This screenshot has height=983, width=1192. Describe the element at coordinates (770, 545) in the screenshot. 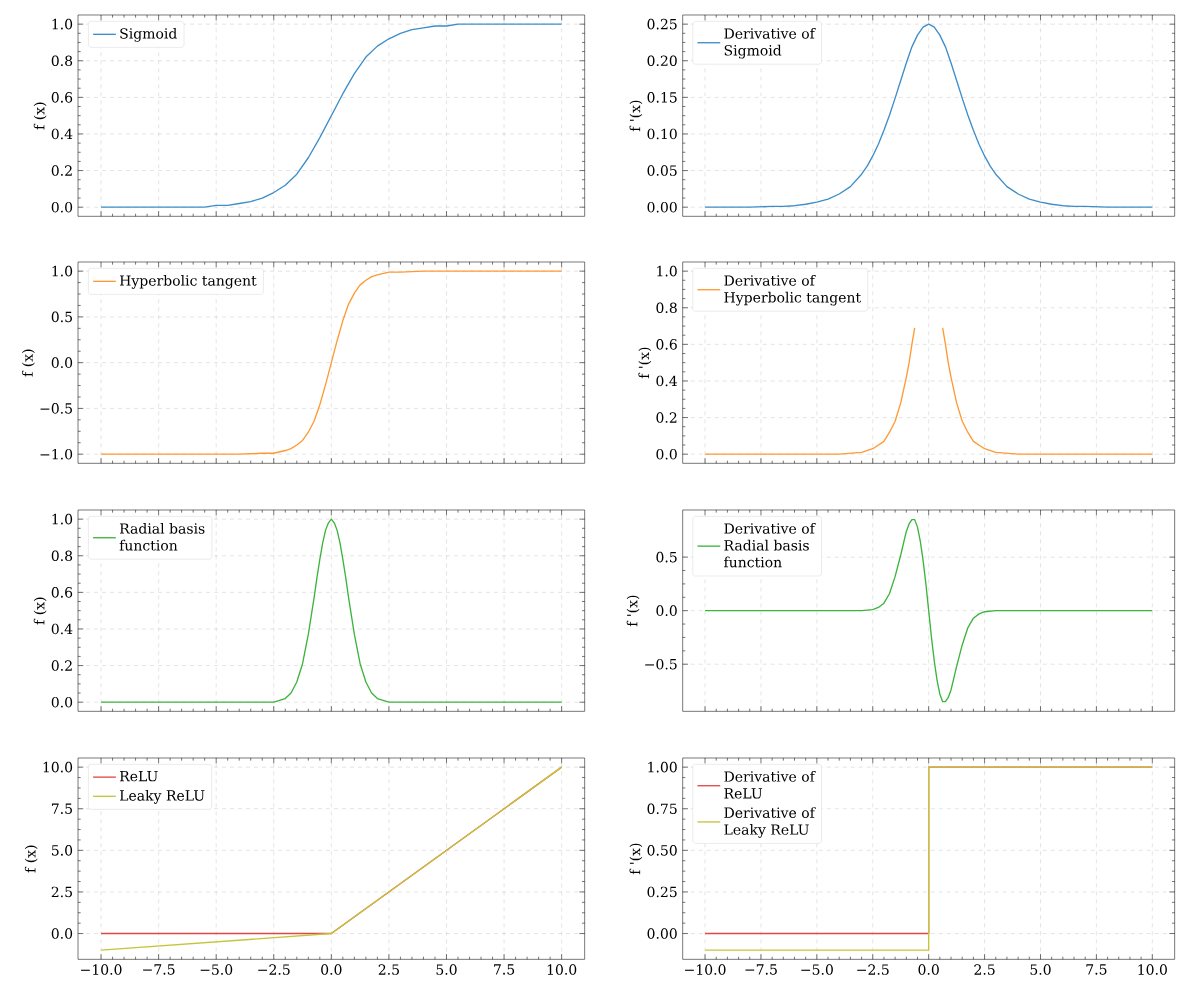

I see `legend-label: Derivative of Radial basis function` at that location.